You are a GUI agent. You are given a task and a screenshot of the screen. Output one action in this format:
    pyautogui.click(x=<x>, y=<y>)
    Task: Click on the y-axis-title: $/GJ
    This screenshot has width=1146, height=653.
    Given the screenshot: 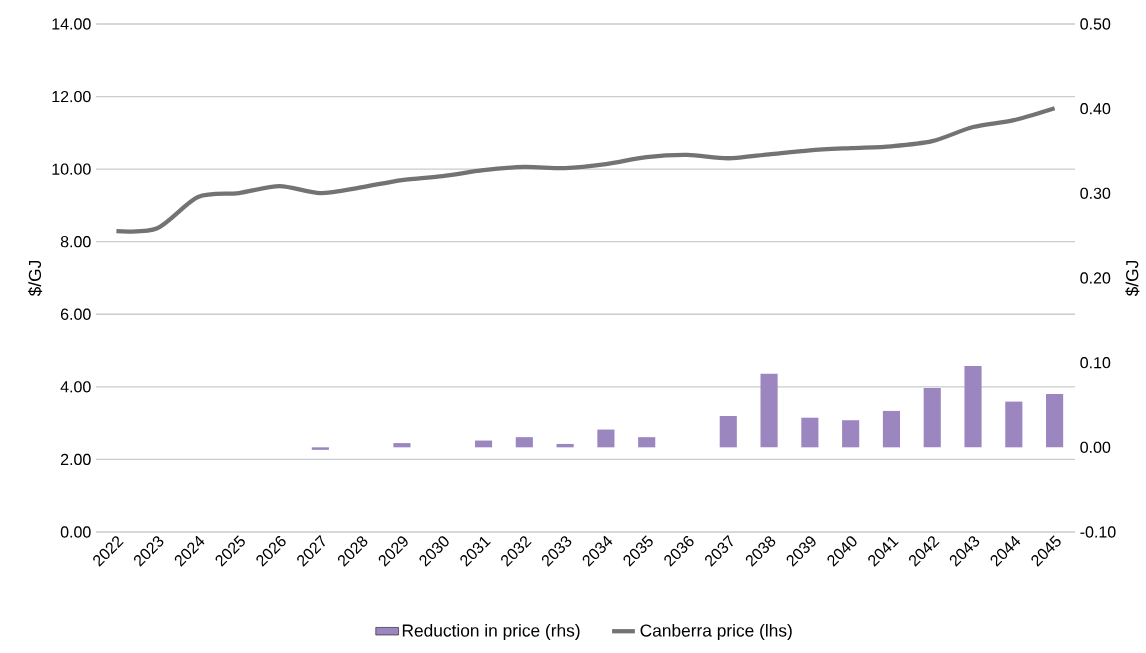 What is the action you would take?
    pyautogui.click(x=35, y=278)
    